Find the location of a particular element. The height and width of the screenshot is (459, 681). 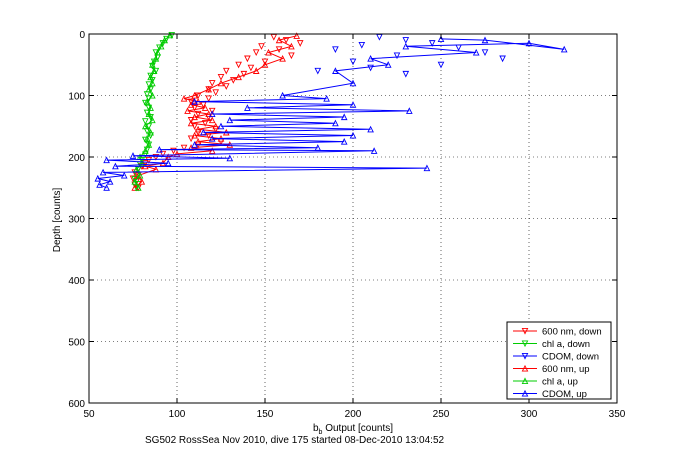

y-tick-label: 500 is located at coordinates (76, 343).